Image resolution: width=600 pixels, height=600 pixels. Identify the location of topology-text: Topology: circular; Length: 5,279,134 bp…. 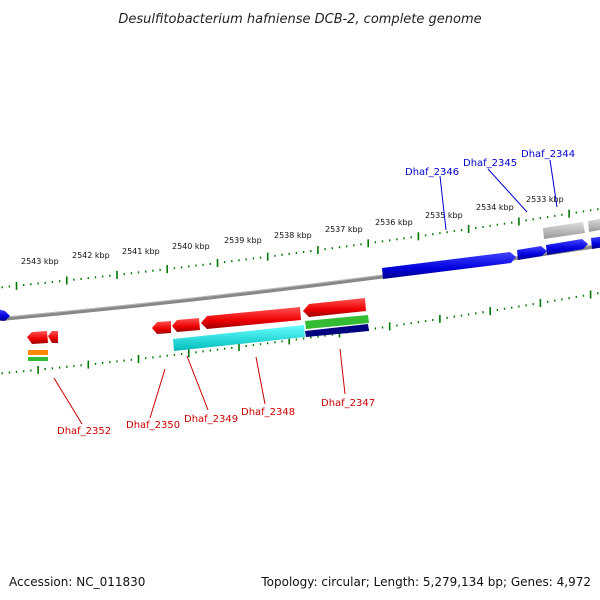
(425, 582).